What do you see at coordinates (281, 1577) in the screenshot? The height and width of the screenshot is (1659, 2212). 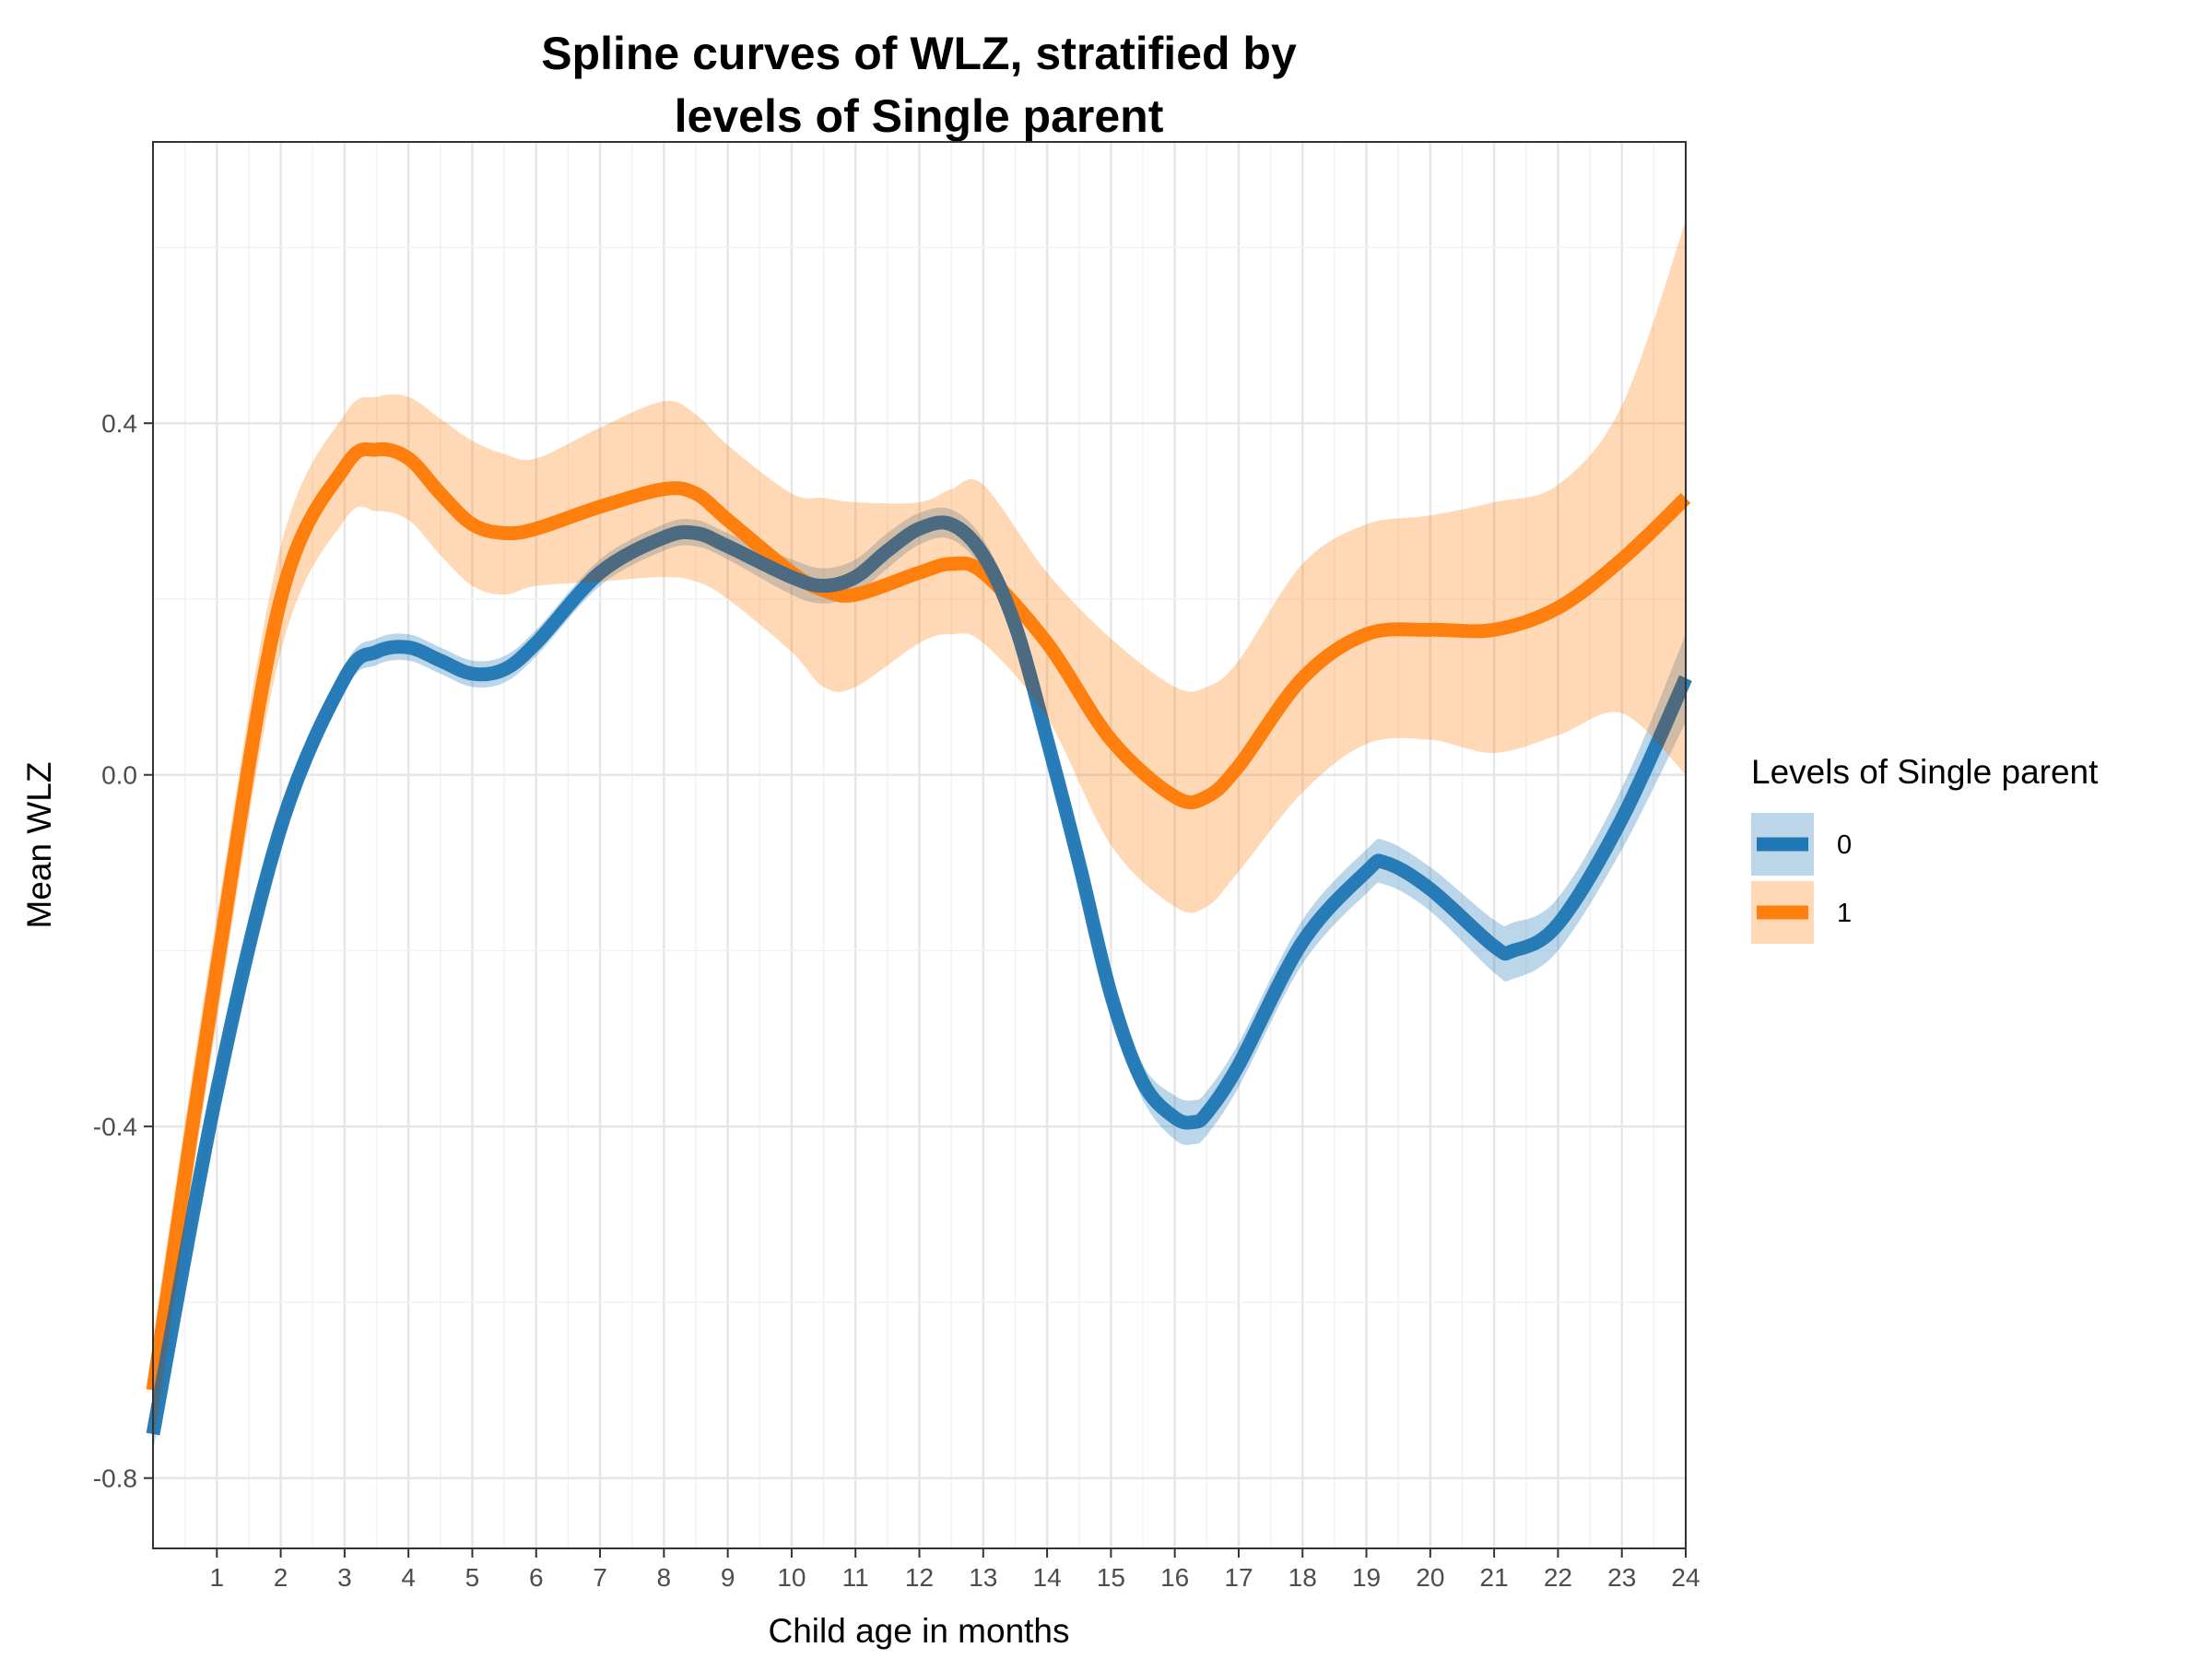 I see `x-tick-label: 2` at bounding box center [281, 1577].